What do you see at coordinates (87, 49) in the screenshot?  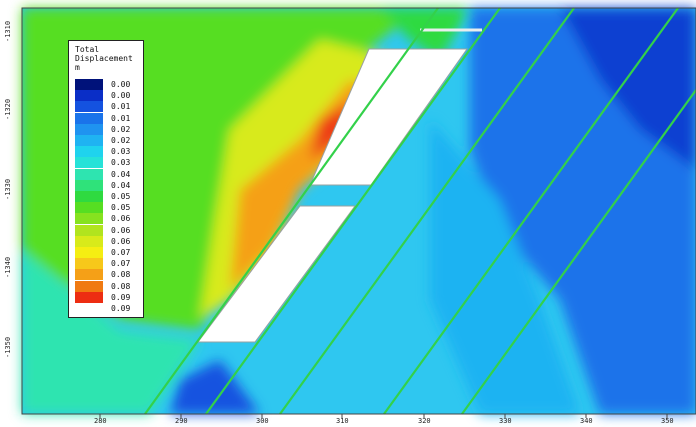 I see `legend-title-line-1: Total` at bounding box center [87, 49].